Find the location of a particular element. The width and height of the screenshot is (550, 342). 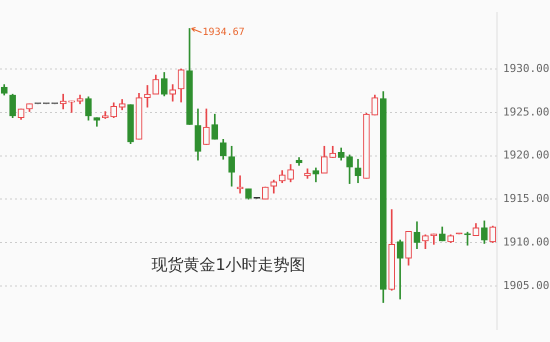

y-tick-label: 1920.00 is located at coordinates (526, 155).